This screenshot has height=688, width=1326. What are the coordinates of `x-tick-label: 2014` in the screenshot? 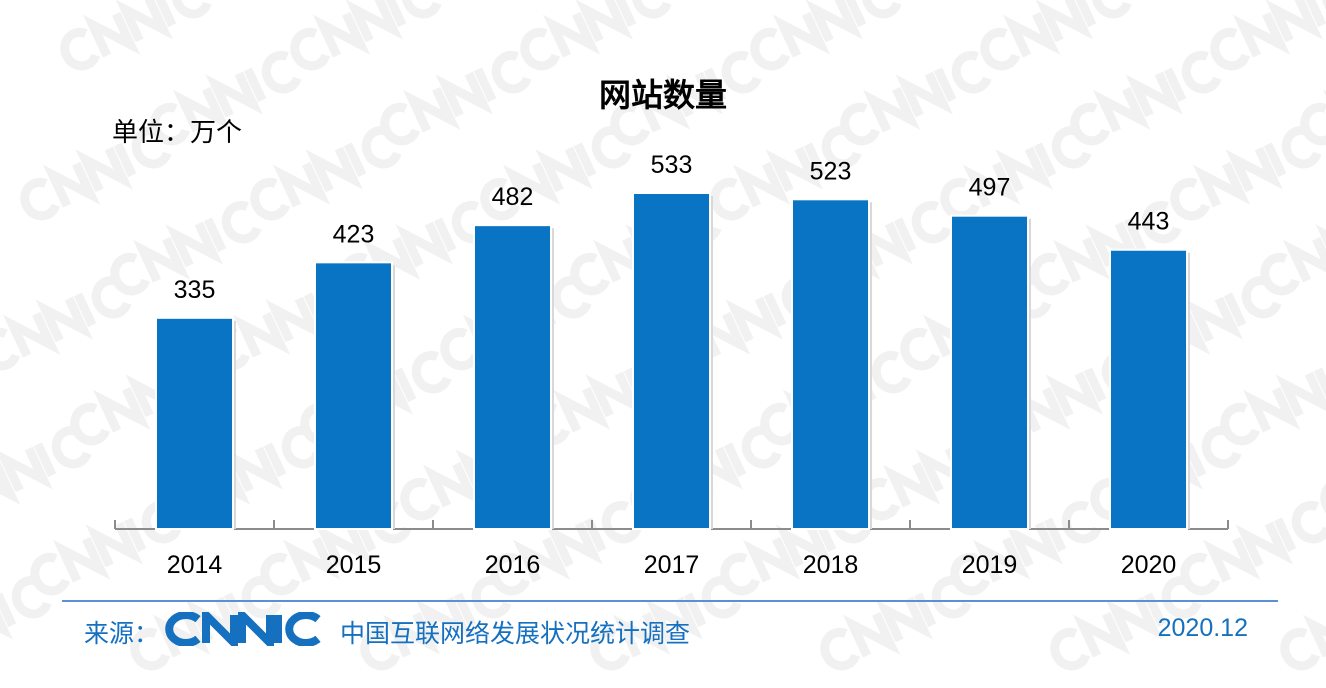 It's located at (195, 565).